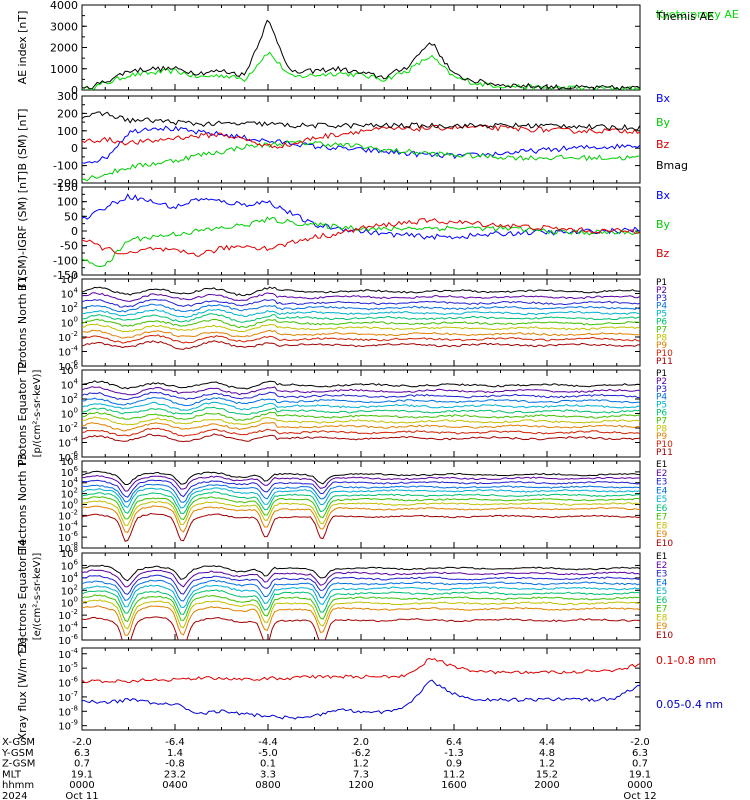 The height and width of the screenshot is (800, 750). I want to click on channel-line-p9, so click(361, 334).